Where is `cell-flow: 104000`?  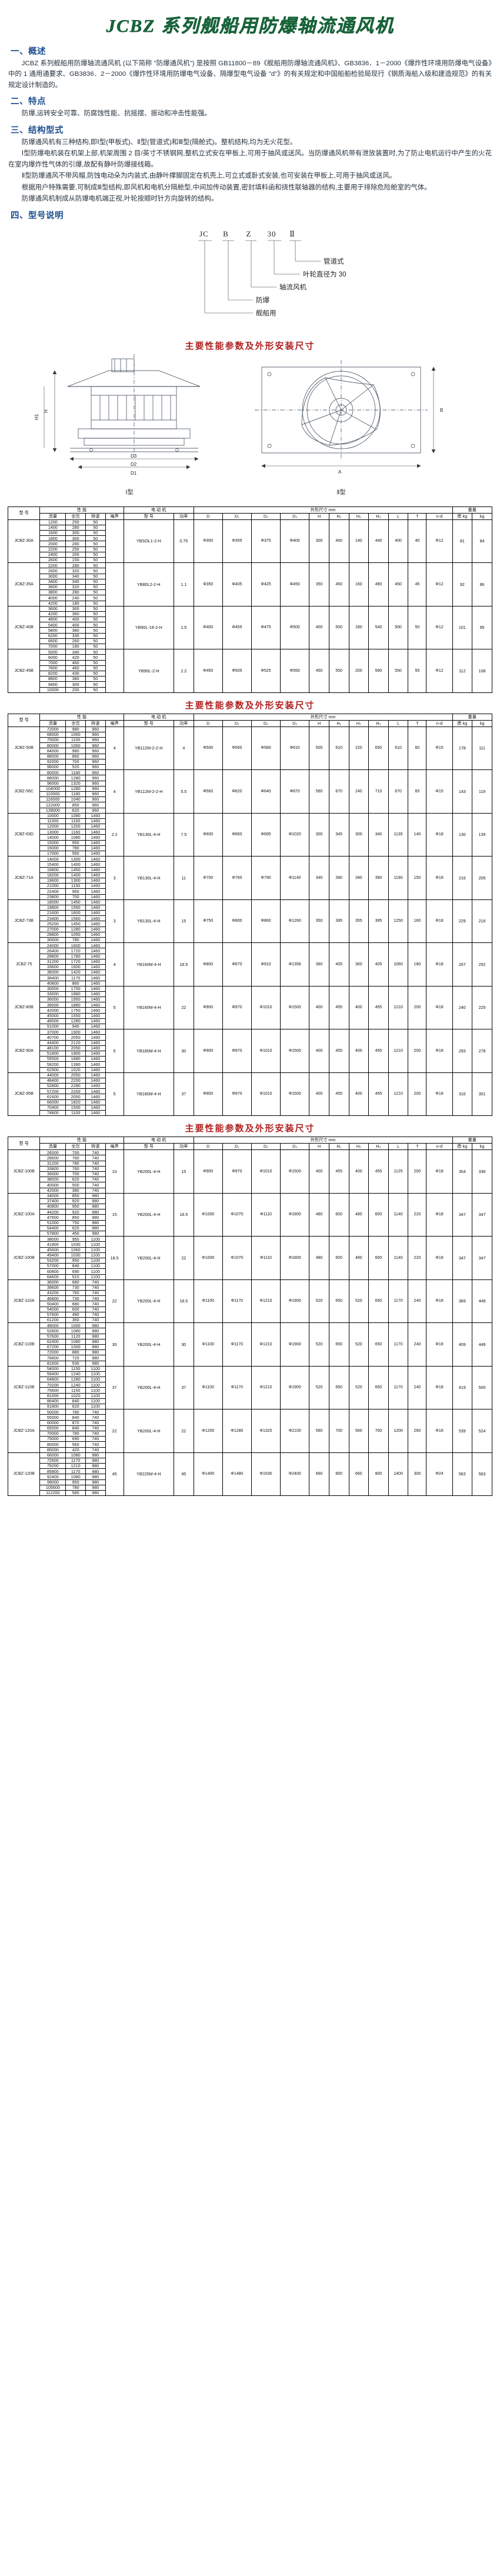
cell-flow: 104000 is located at coordinates (52, 788).